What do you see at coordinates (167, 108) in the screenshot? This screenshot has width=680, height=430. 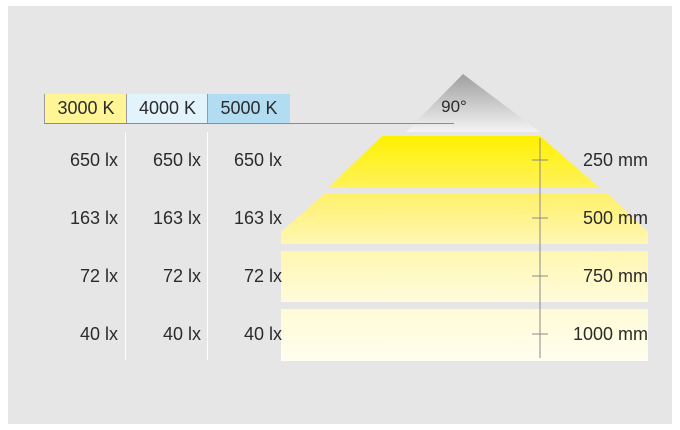 I see `legend-4000k: 4000 K` at bounding box center [167, 108].